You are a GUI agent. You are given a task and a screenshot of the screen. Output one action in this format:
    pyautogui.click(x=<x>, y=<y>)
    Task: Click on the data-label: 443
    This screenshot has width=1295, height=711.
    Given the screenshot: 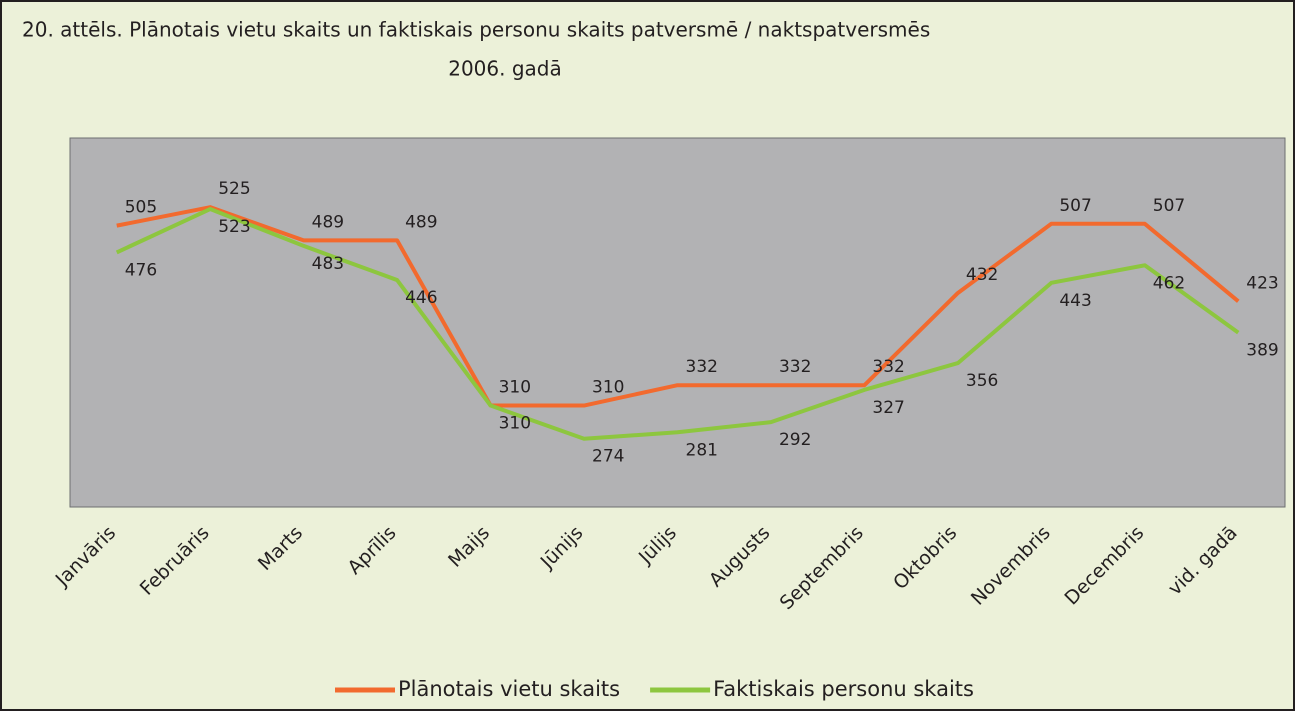 What is the action you would take?
    pyautogui.click(x=1075, y=301)
    